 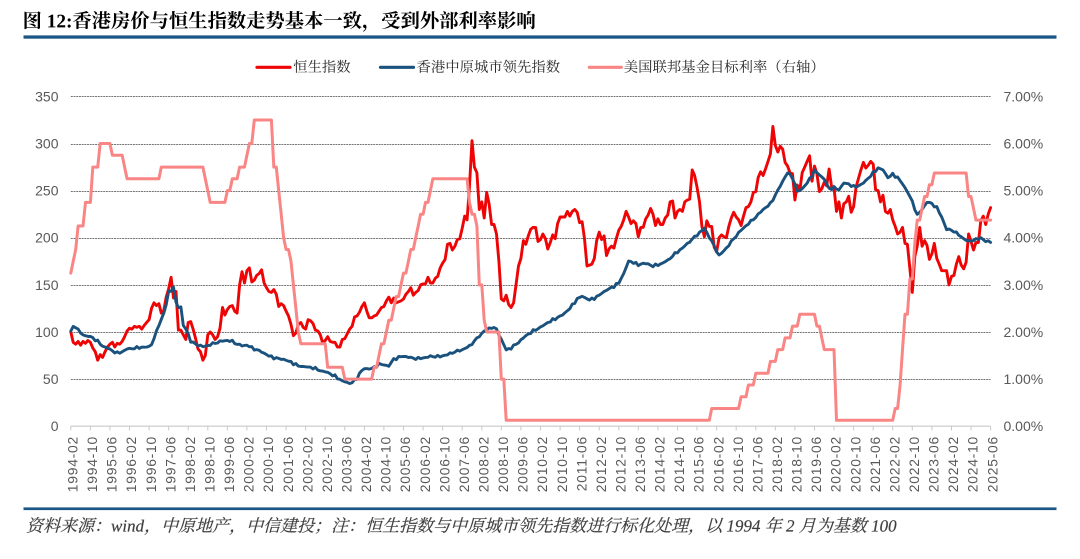 I want to click on svg-text: 100, so click(x=47, y=332).